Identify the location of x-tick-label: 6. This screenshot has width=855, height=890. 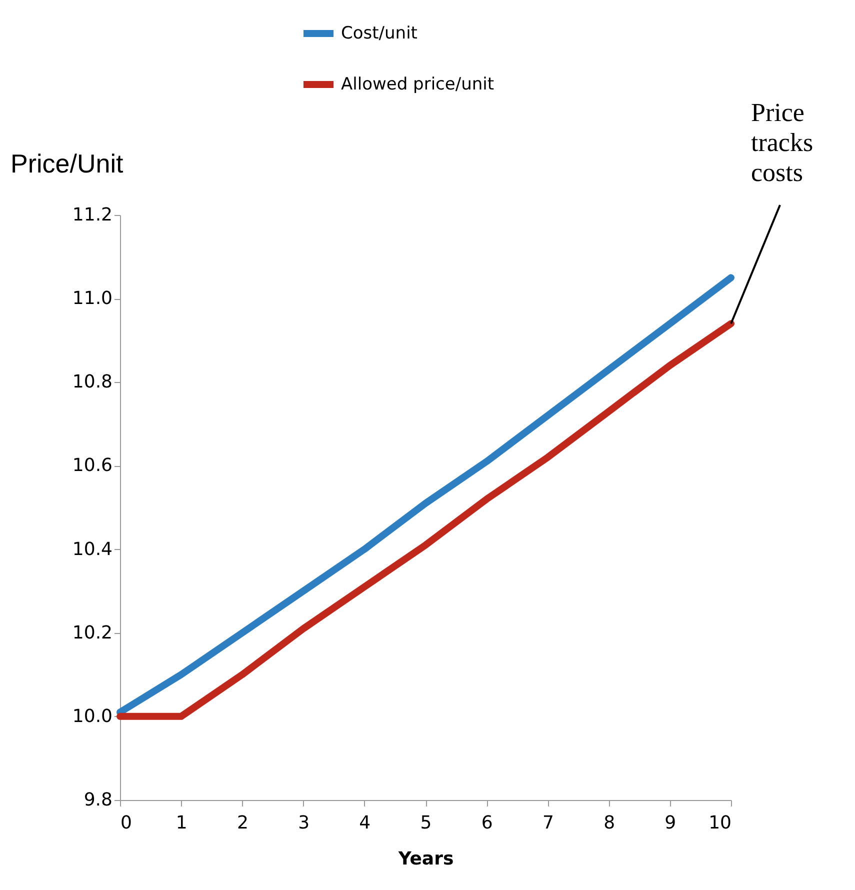
(487, 823).